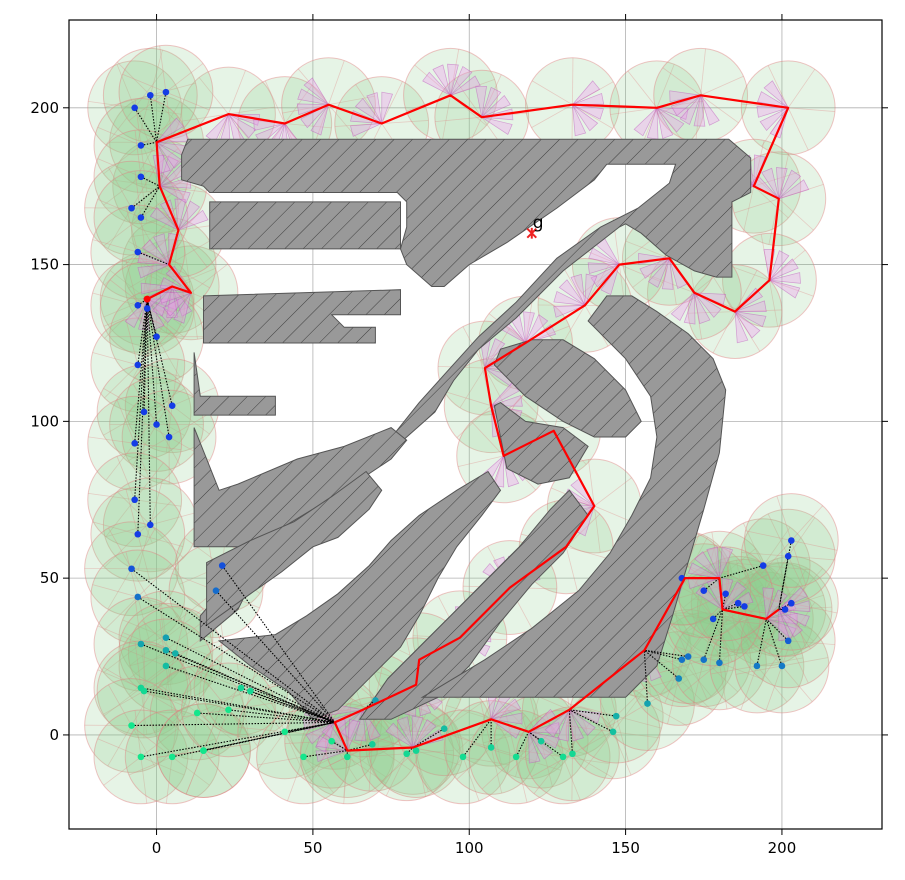  Describe the element at coordinates (538, 223) in the screenshot. I see `goal-label: g` at that location.